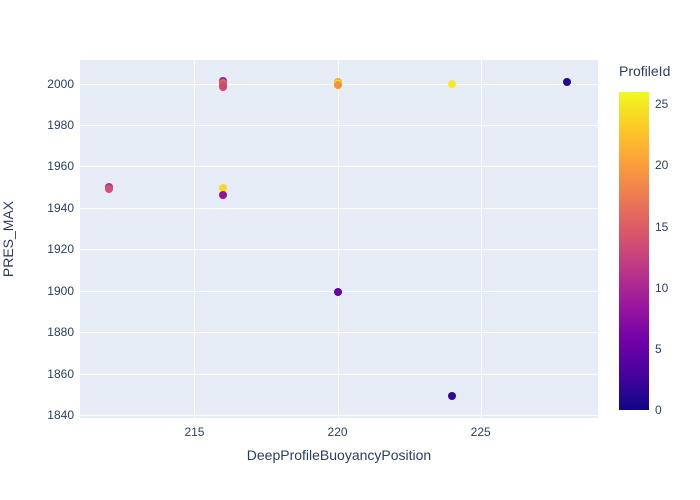 This screenshot has width=700, height=500. Describe the element at coordinates (60, 415) in the screenshot. I see `y-tick-label: 1840` at that location.